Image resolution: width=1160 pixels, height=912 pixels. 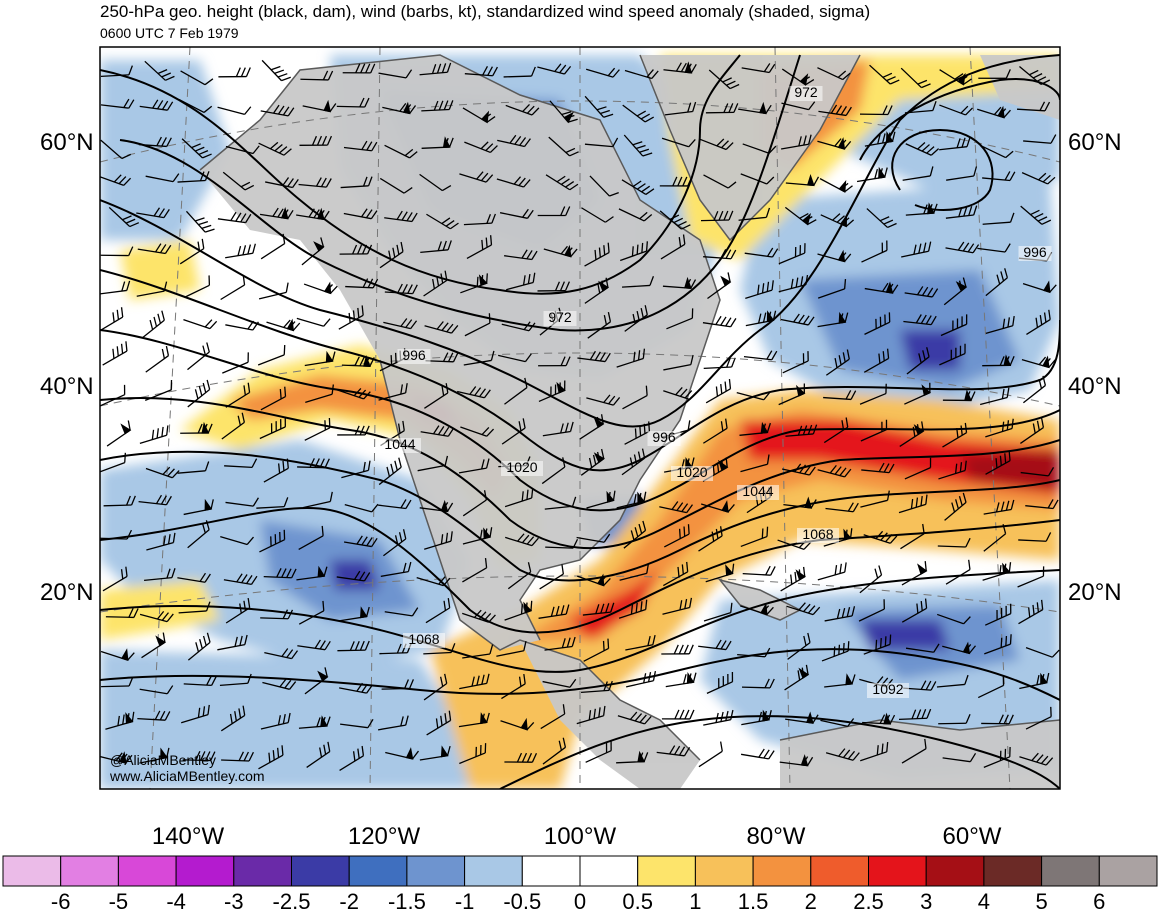 I want to click on lat-label-60-right: 60°N, so click(x=1095, y=142).